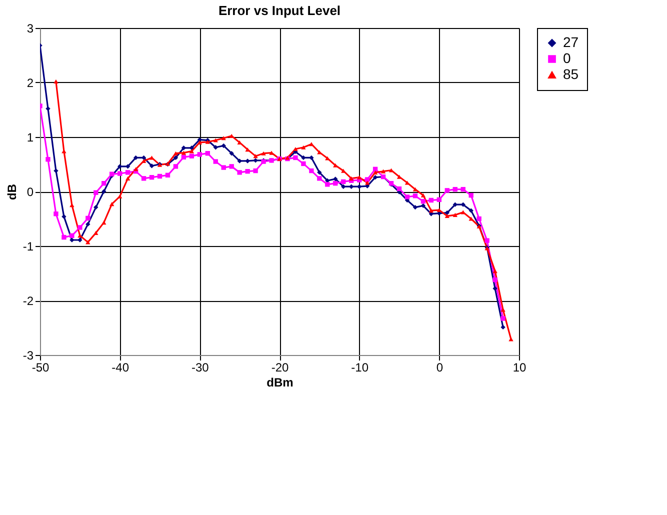 The image size is (667, 515). Describe the element at coordinates (519, 367) in the screenshot. I see `x-tick-label: 10` at that location.